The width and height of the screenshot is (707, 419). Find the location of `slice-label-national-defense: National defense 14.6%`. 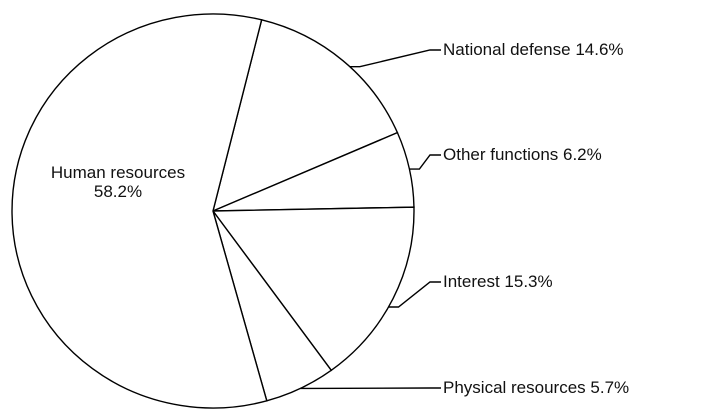

slice-label-national-defense: National defense 14.6% is located at coordinates (533, 49).